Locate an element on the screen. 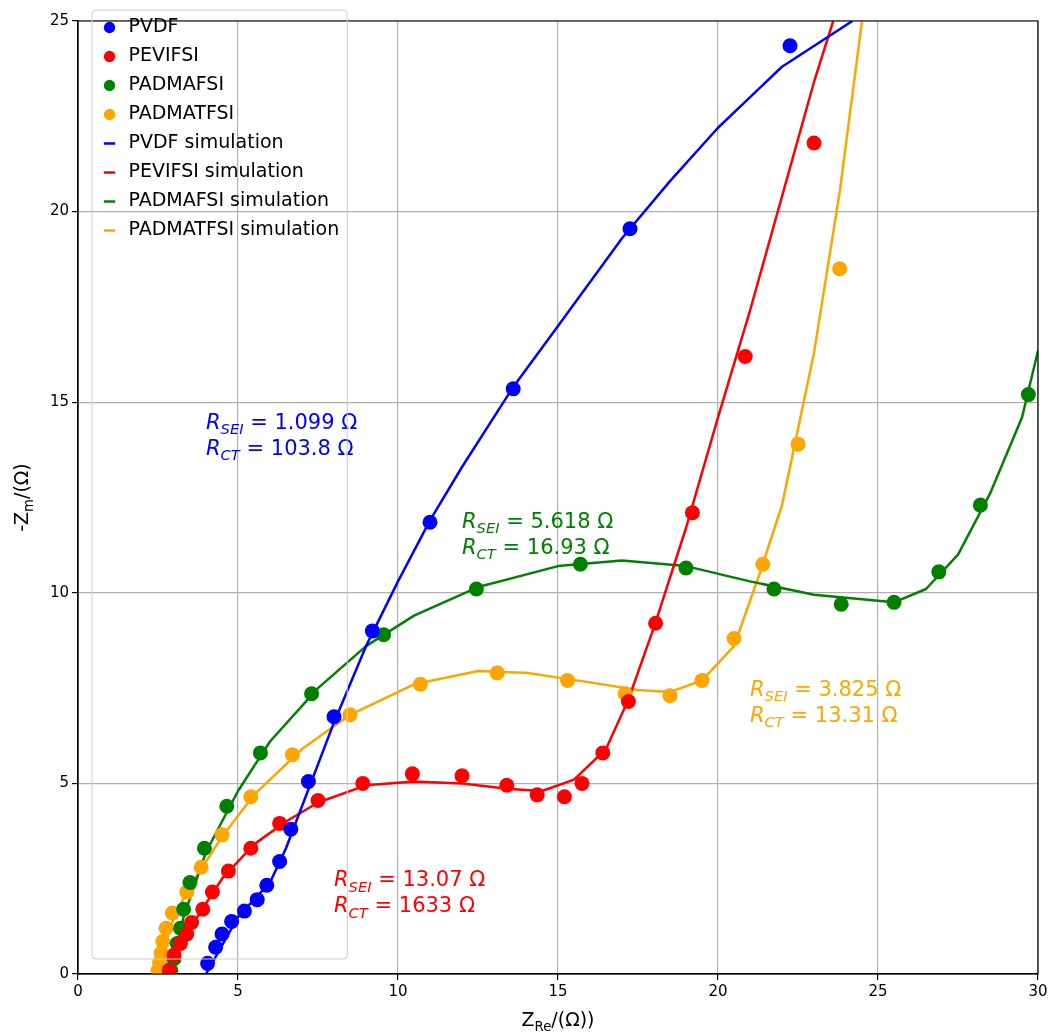 The height and width of the screenshot is (1034, 1051). x-tick-label: 20 is located at coordinates (718, 990).